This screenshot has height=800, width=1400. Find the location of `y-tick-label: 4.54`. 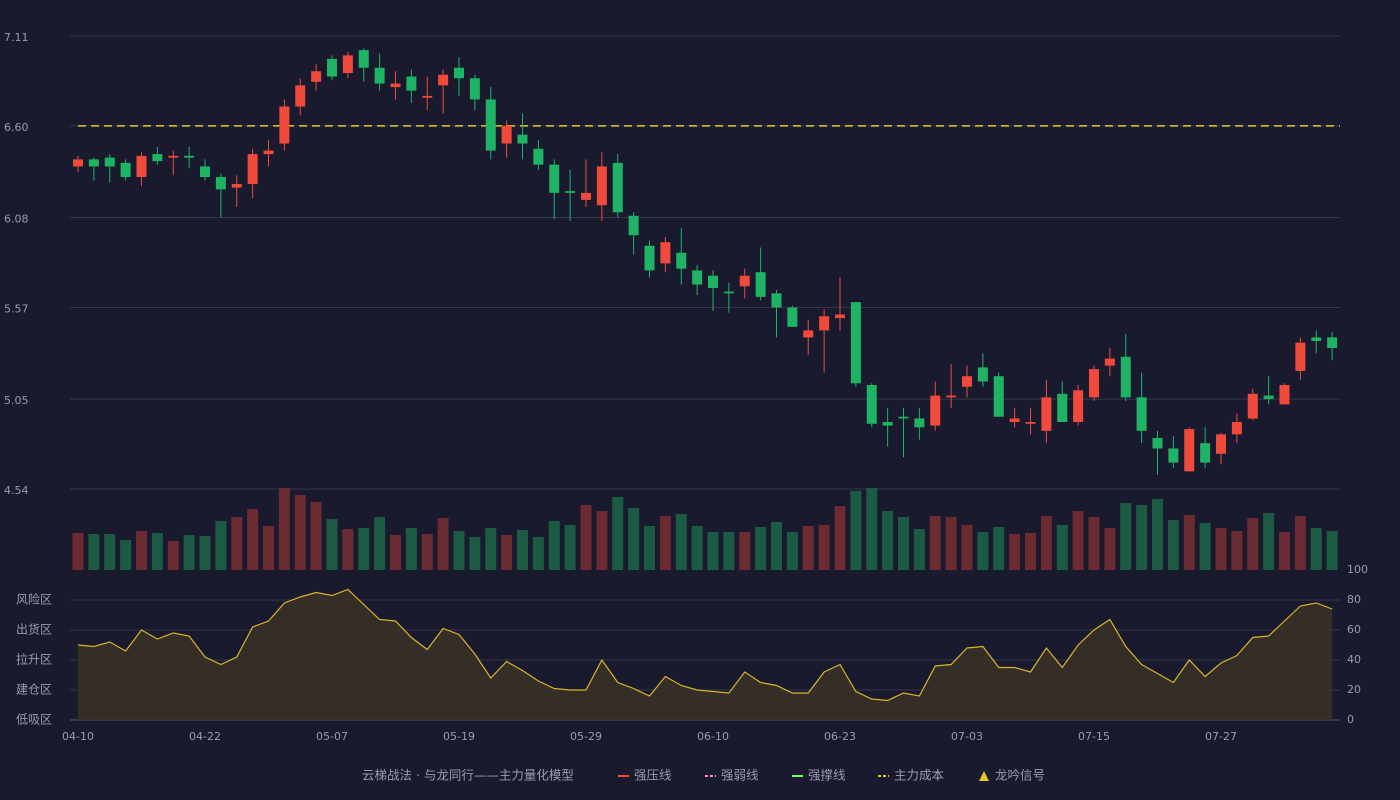

y-tick-label: 4.54 is located at coordinates (16, 490).